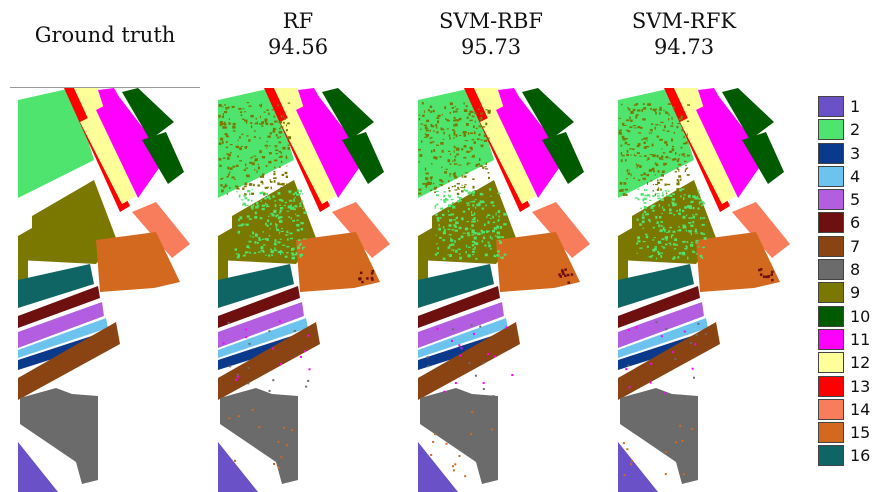 This screenshot has width=872, height=492. I want to click on legend-label: 9, so click(855, 293).